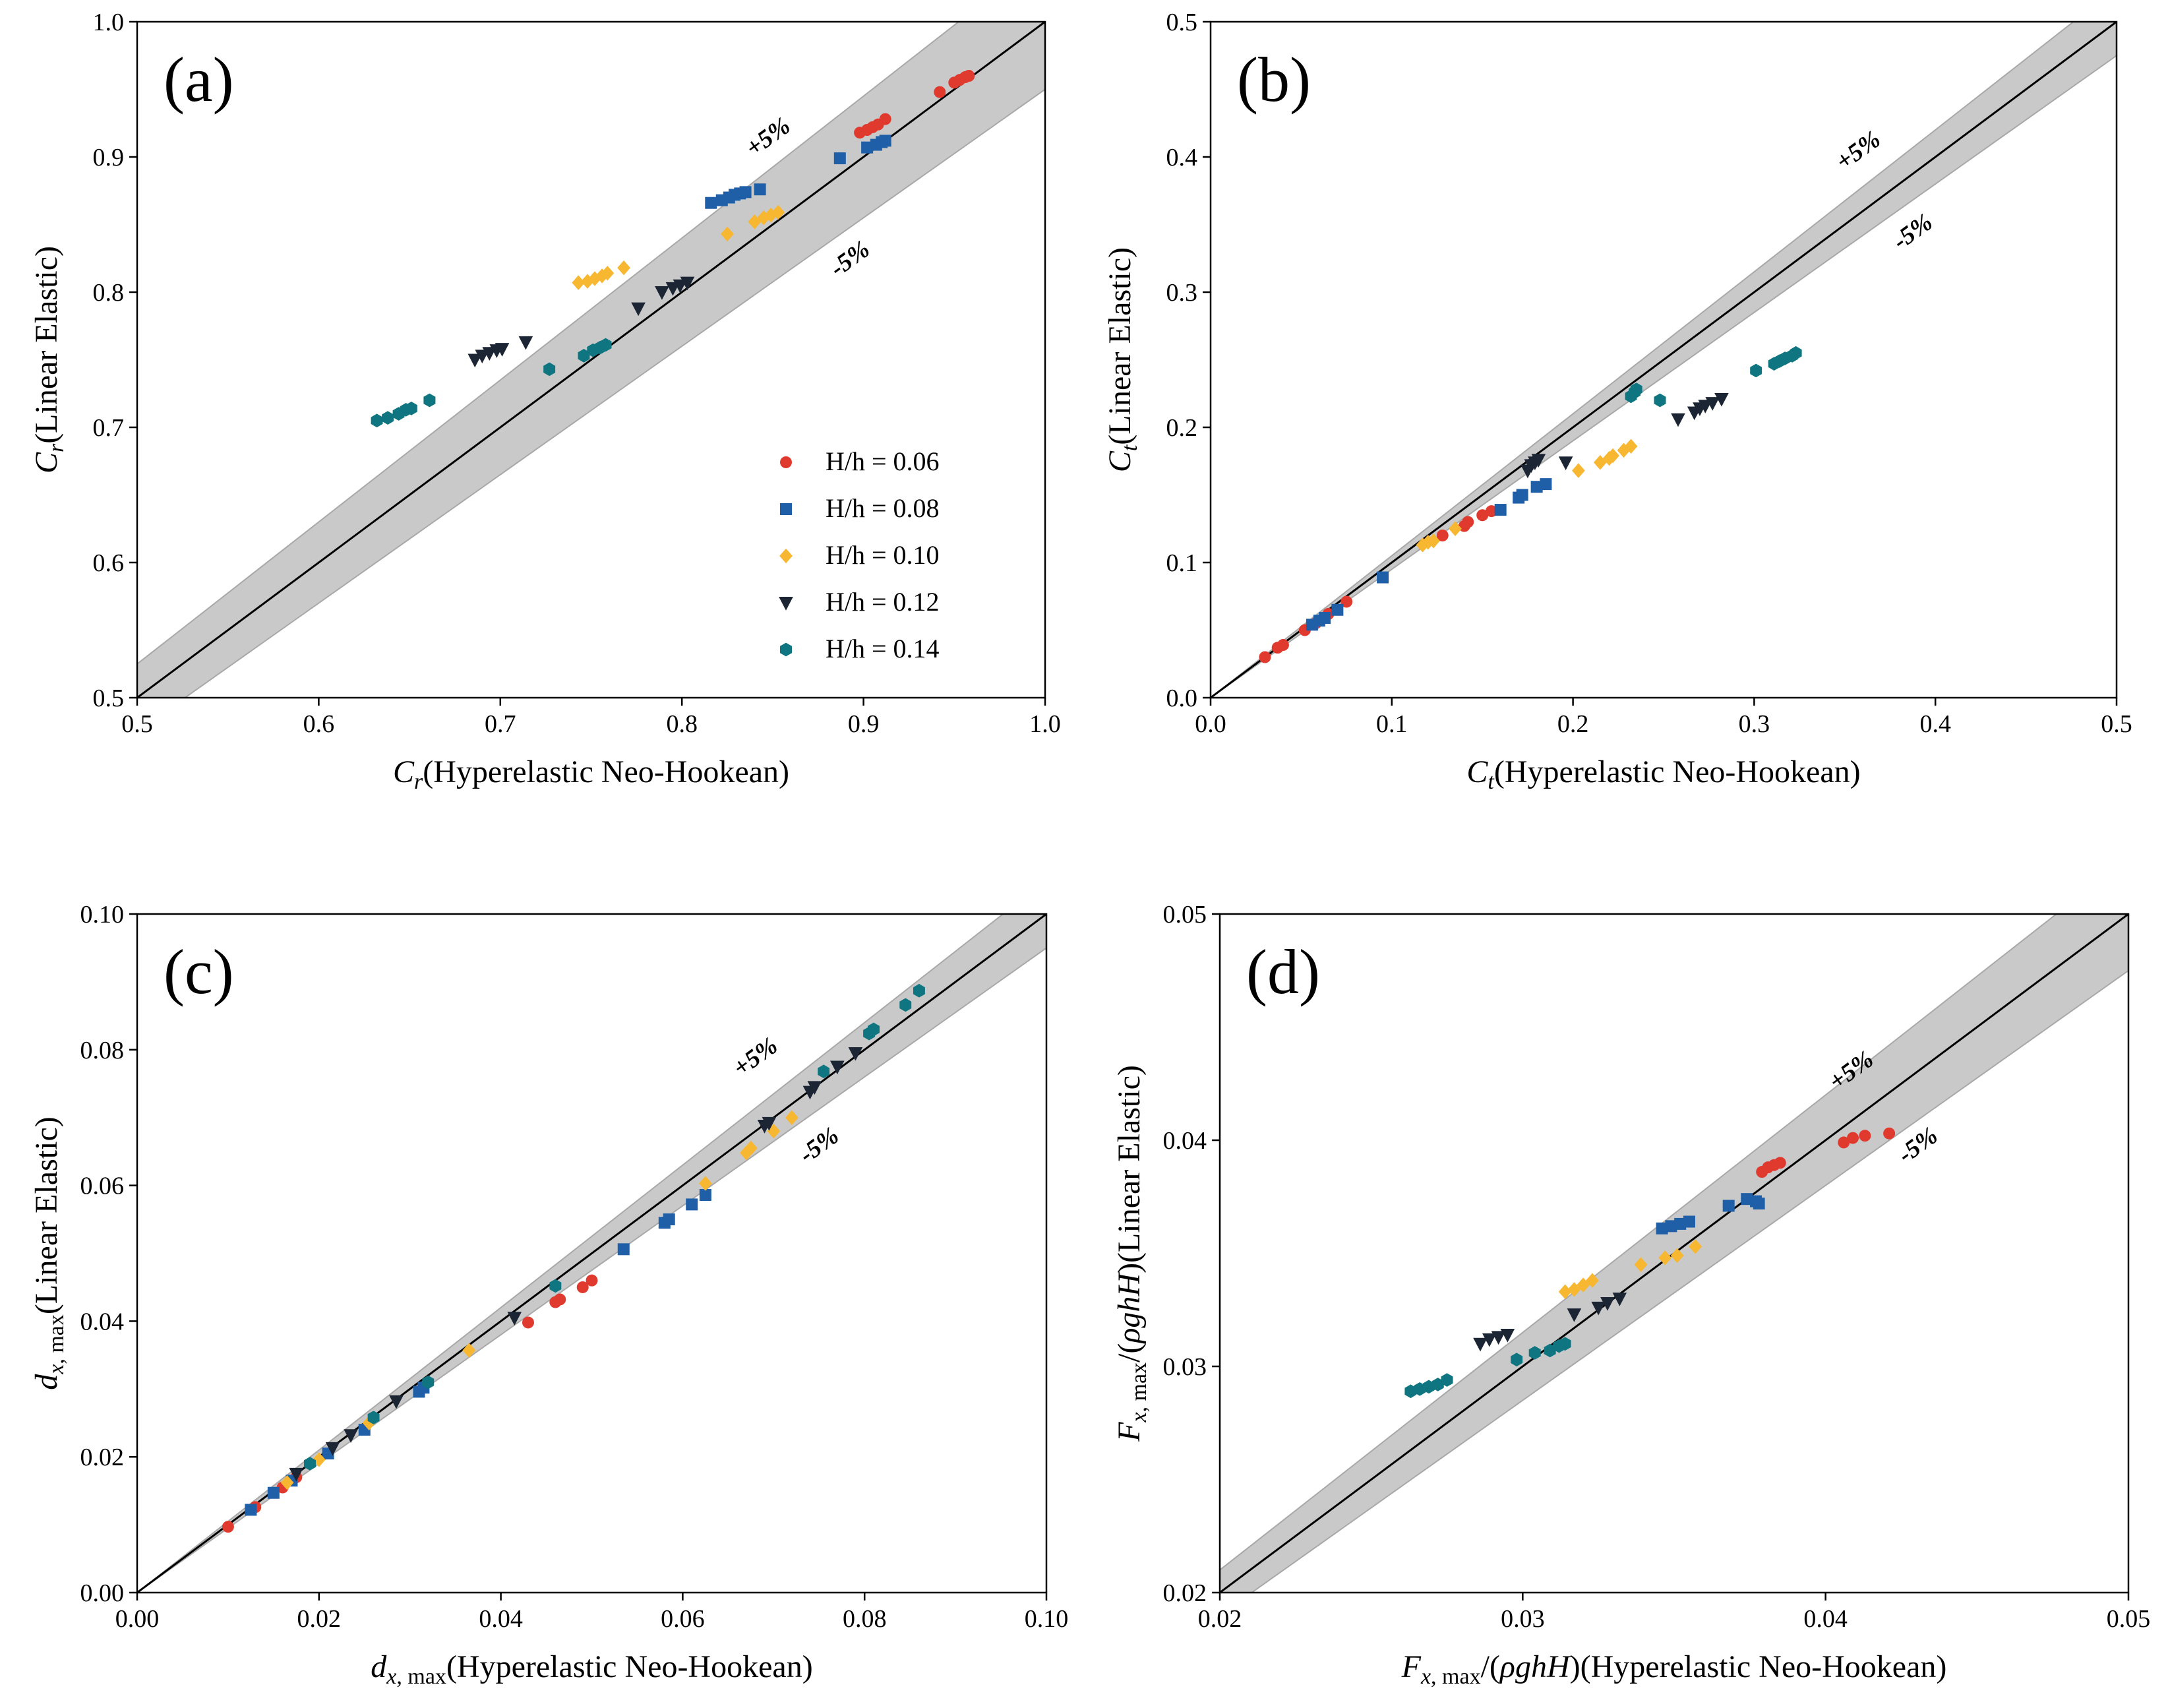 The width and height of the screenshot is (2168, 1708). Describe the element at coordinates (500, 724) in the screenshot. I see `x-tick-label: 0.7` at that location.